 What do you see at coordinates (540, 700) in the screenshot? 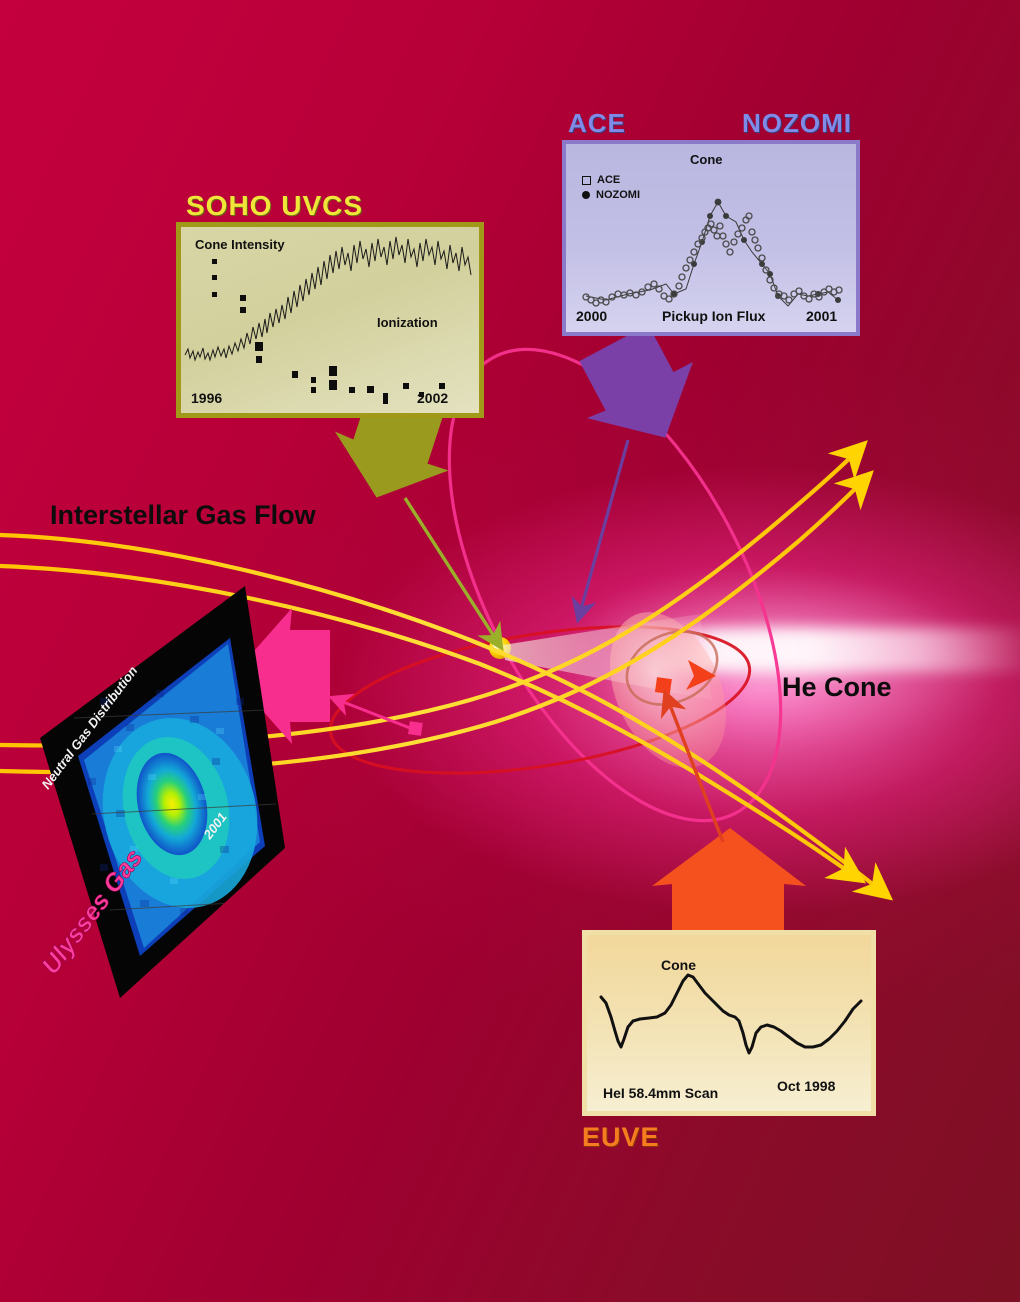
I see `orbit-ellipse-red` at bounding box center [540, 700].